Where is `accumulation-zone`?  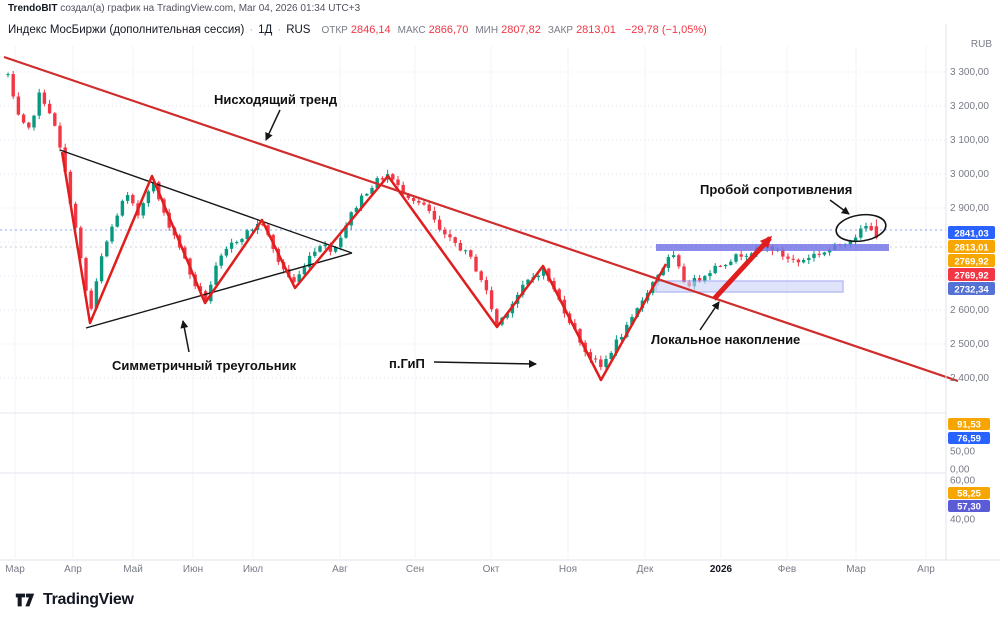
accumulation-zone is located at coordinates (749, 286).